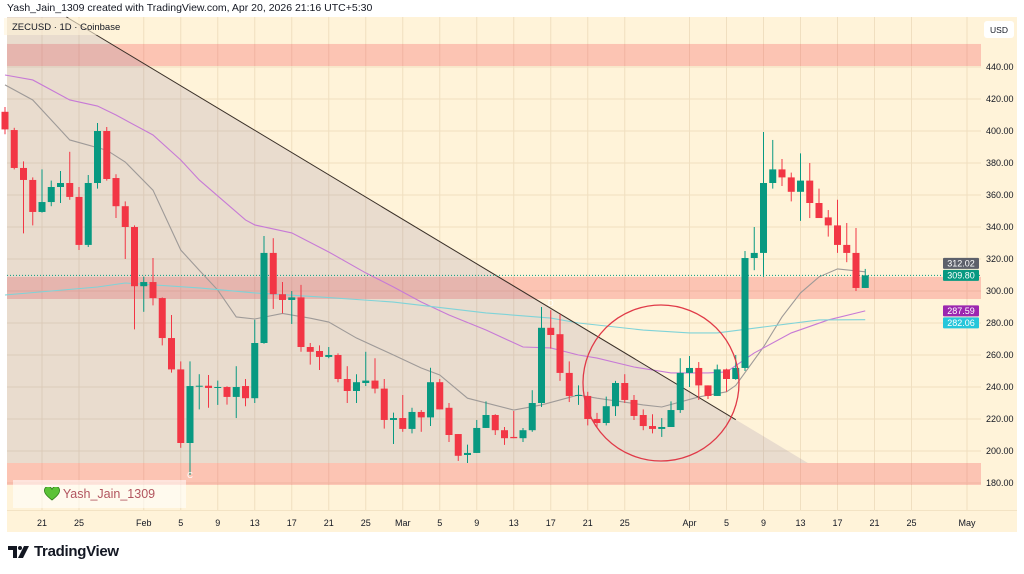  Describe the element at coordinates (689, 523) in the screenshot. I see `time-tick-label: Apr` at that location.